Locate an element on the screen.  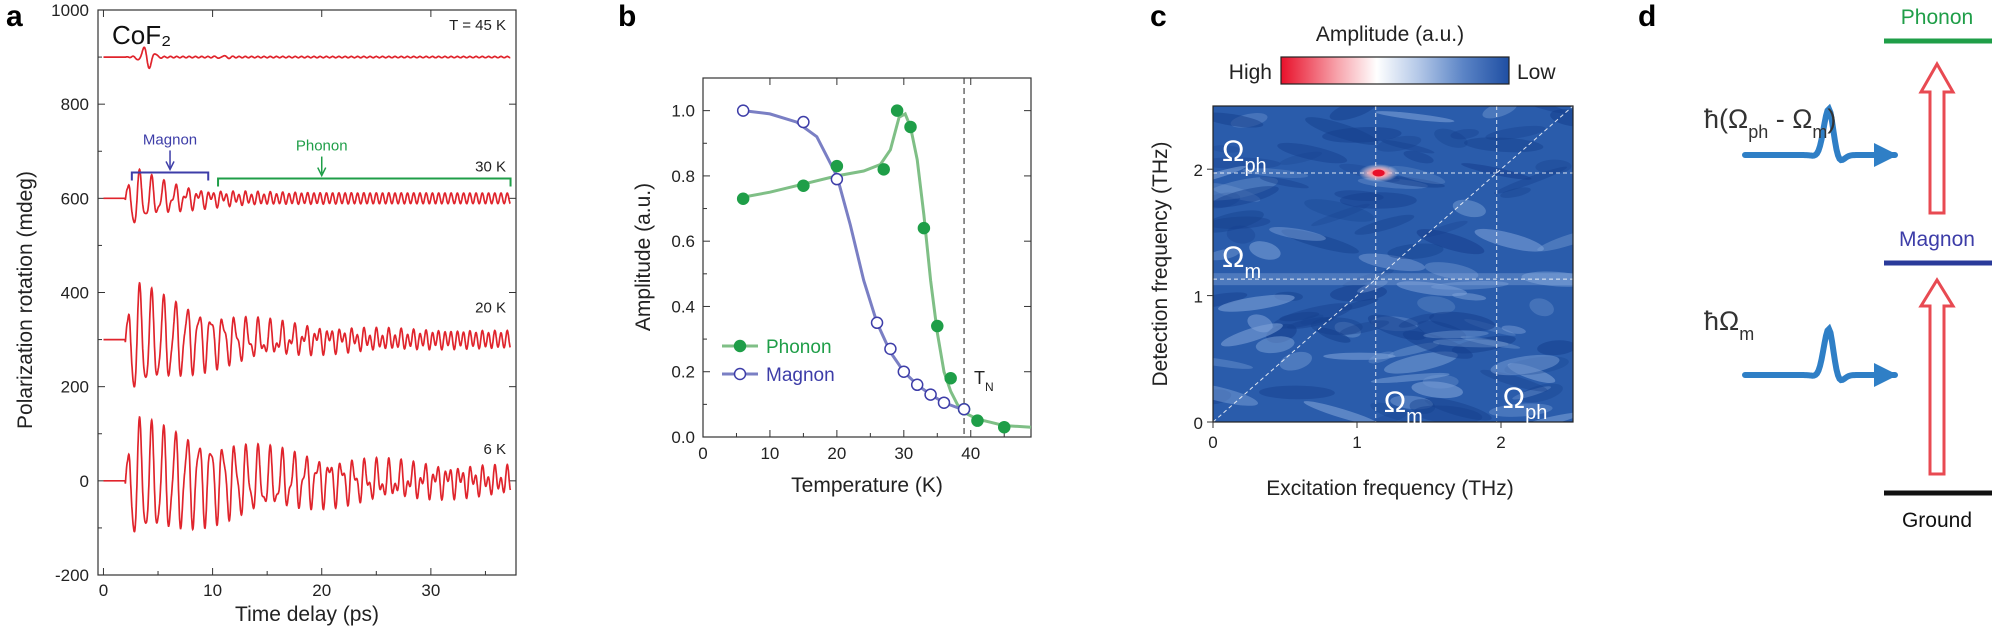
neel-label: TN is located at coordinates (984, 381).